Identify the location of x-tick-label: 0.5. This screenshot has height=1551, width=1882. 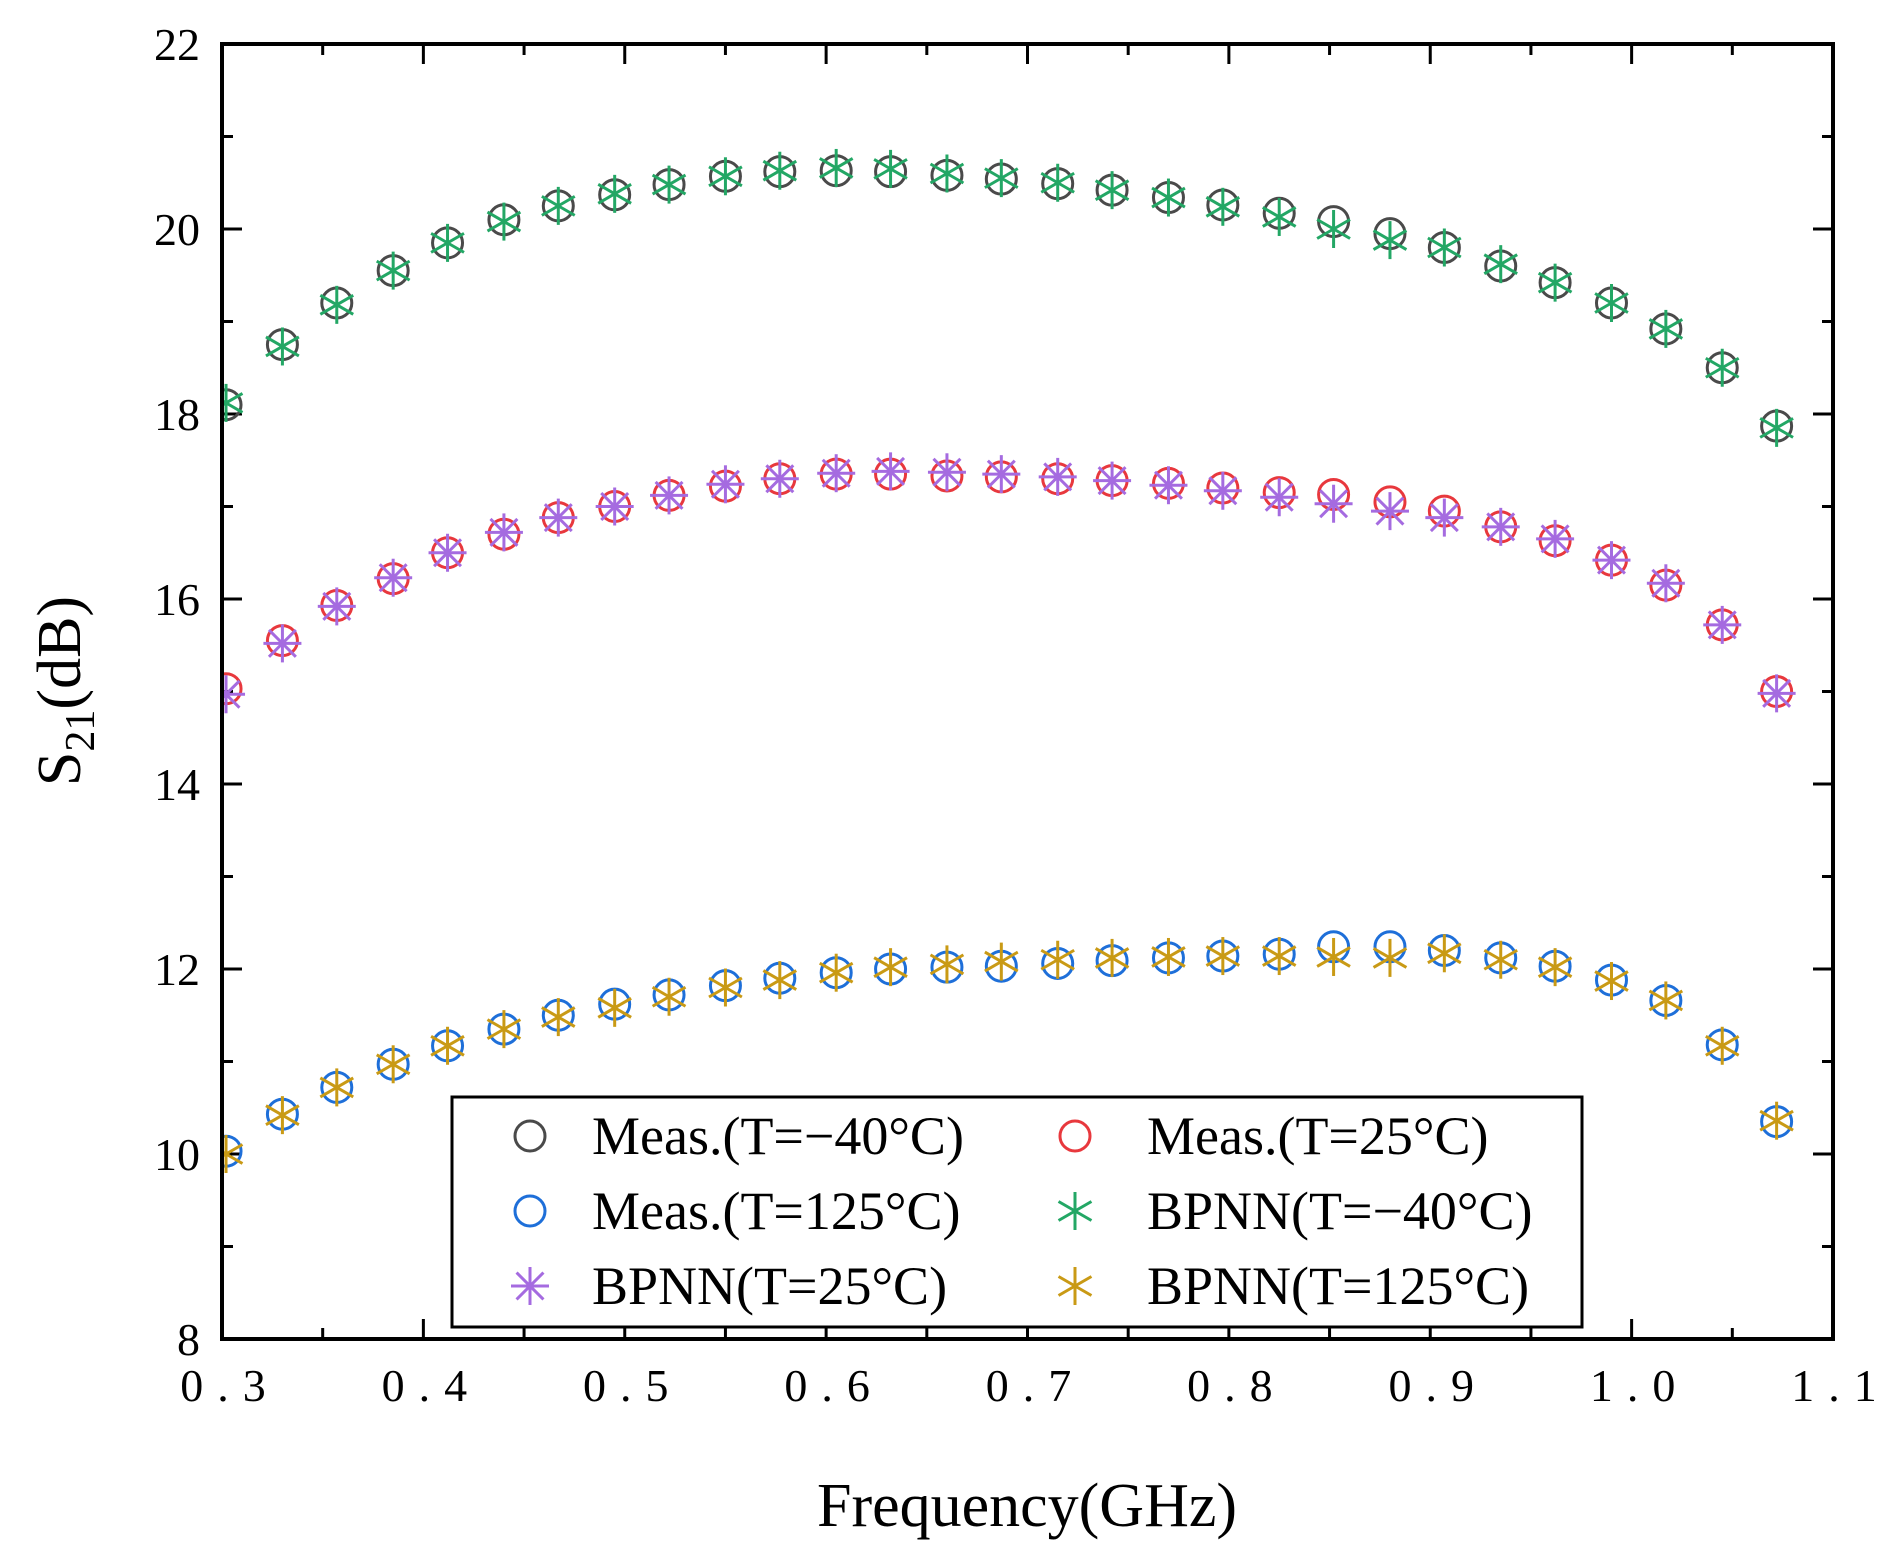
(633, 1385).